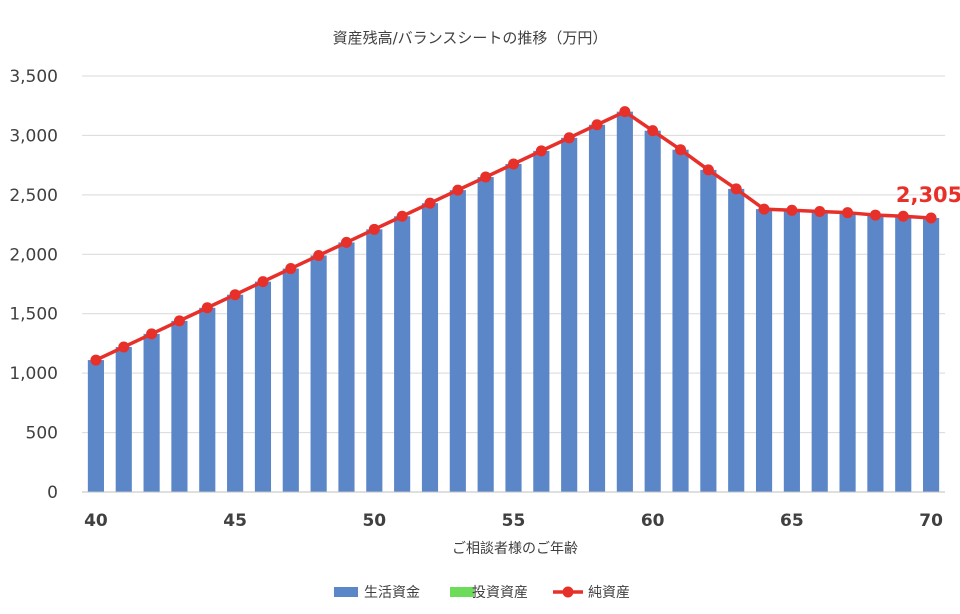  What do you see at coordinates (52, 493) in the screenshot?
I see `y-tick-label: 0` at bounding box center [52, 493].